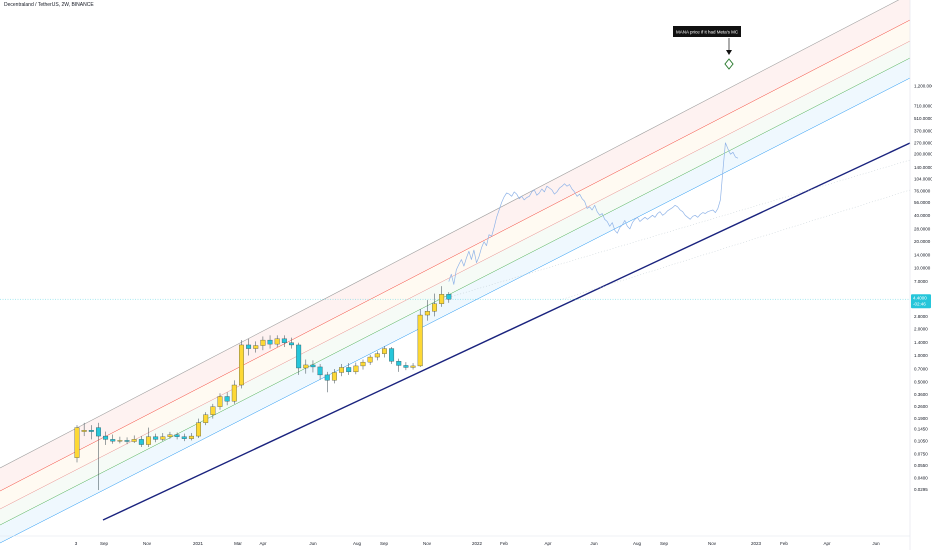 This screenshot has height=550, width=932. What do you see at coordinates (923, 167) in the screenshot?
I see `y-tick-label: 140.0000` at bounding box center [923, 167].